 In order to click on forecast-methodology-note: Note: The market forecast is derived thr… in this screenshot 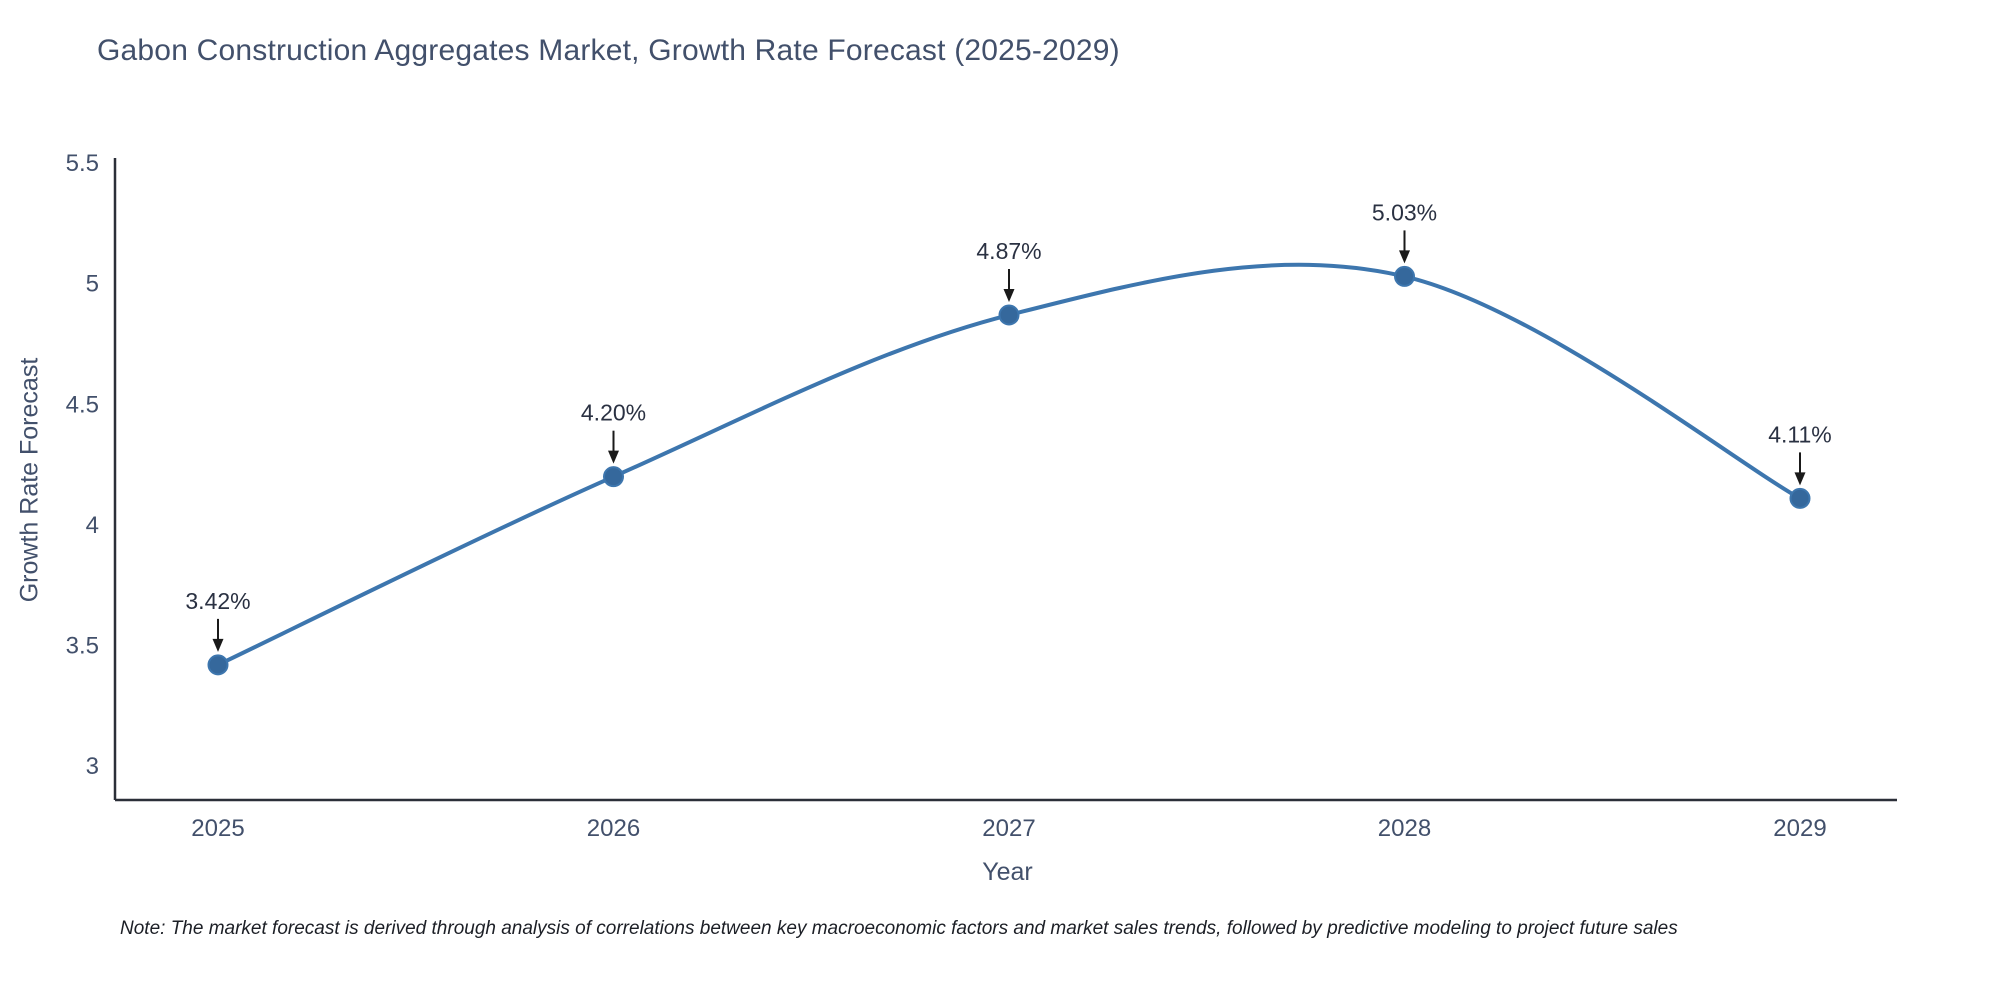, I will do `click(899, 928)`.